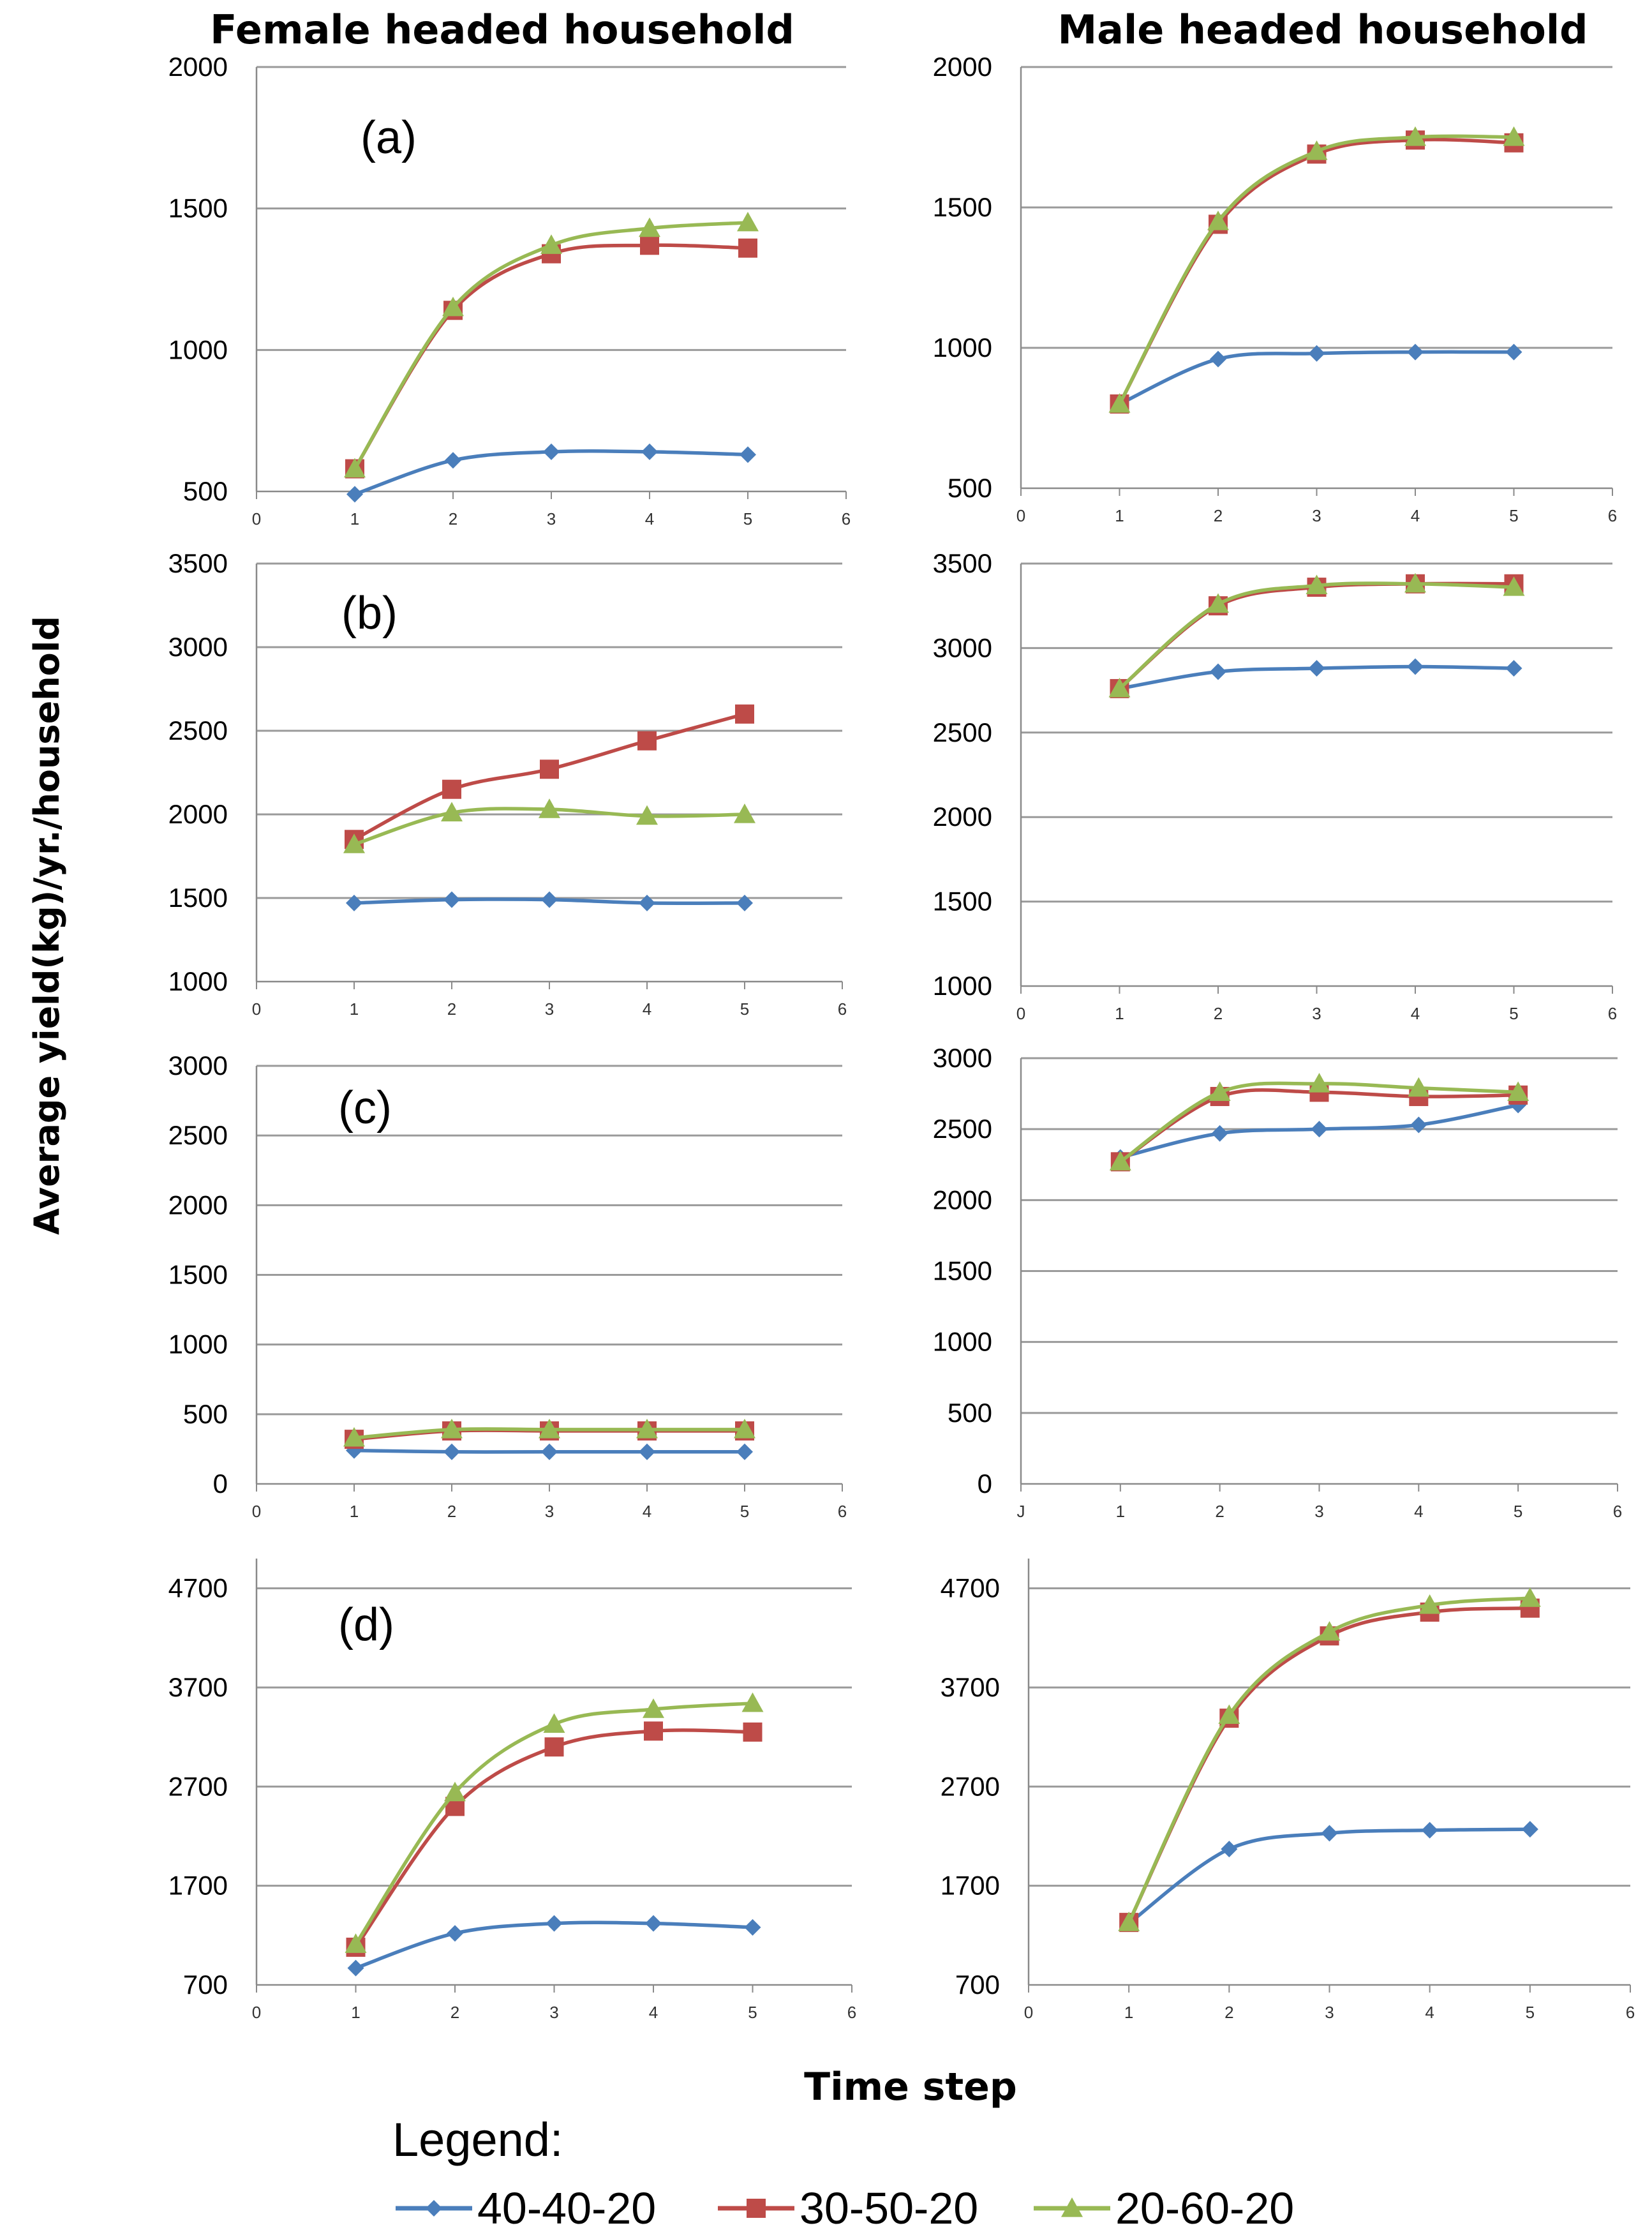 The image size is (1652, 2237). What do you see at coordinates (970, 1588) in the screenshot?
I see `y-tick-label: 4700` at bounding box center [970, 1588].